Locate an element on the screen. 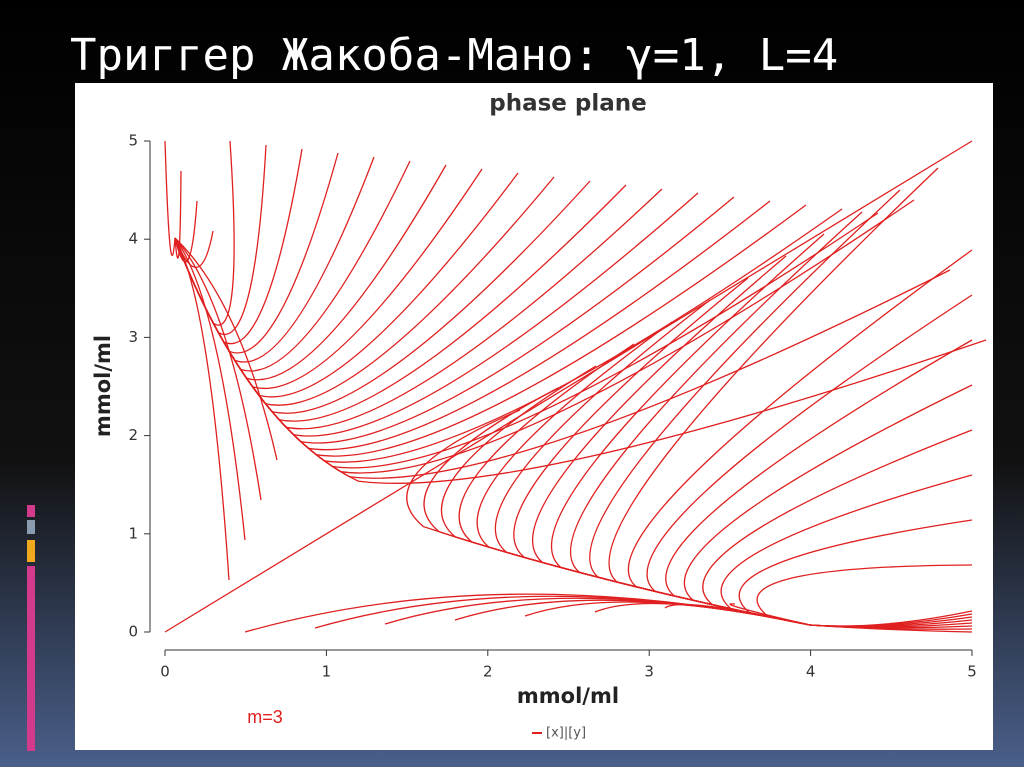 This screenshot has width=1024, height=767. legend-label: [x]|[y] is located at coordinates (566, 733).